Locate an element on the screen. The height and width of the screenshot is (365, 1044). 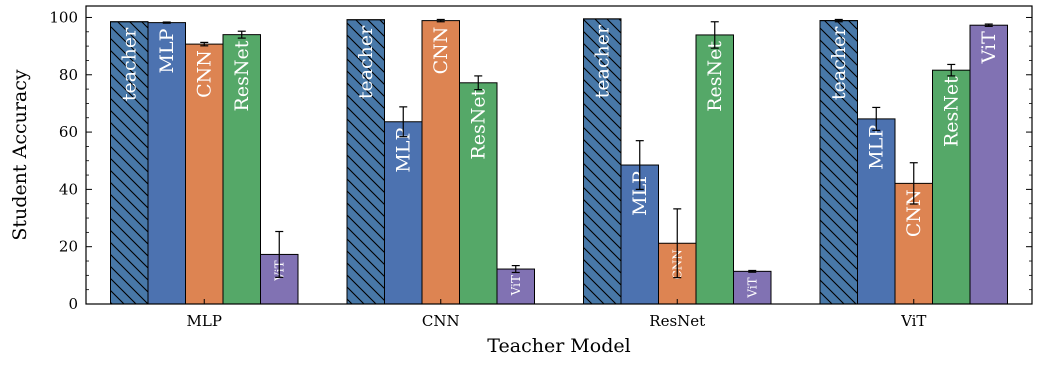
y-tick-label-100: 100 is located at coordinates (63, 17).